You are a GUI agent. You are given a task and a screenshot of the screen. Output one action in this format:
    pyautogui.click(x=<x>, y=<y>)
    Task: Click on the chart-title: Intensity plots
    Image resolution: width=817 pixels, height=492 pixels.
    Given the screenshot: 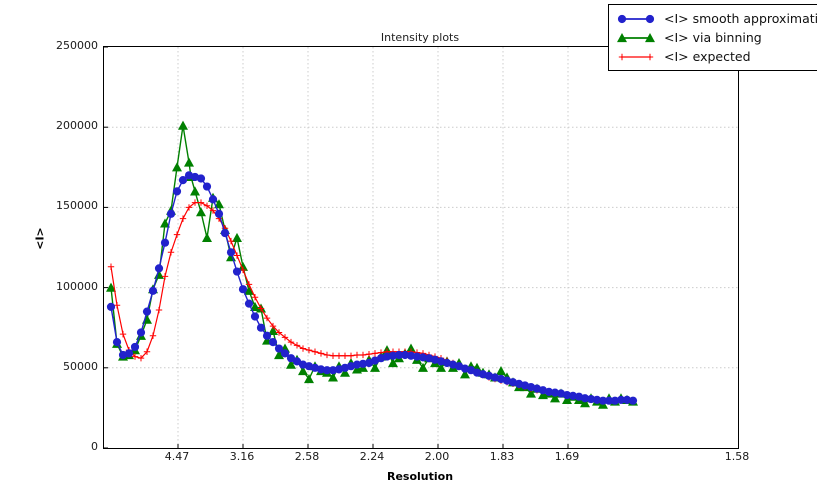 What is the action you would take?
    pyautogui.click(x=420, y=37)
    